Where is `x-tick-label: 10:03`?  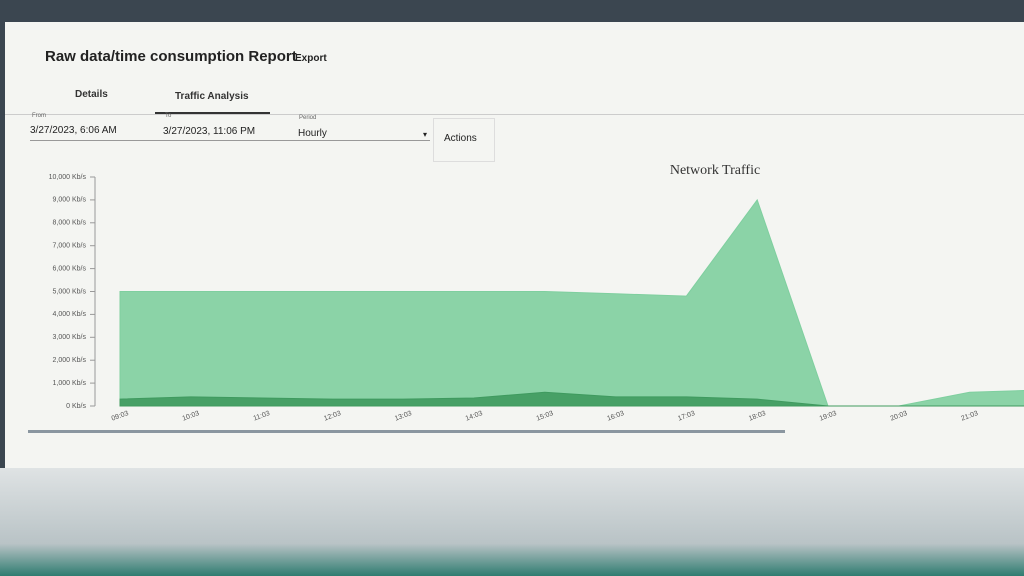 x-tick-label: 10:03 is located at coordinates (190, 416).